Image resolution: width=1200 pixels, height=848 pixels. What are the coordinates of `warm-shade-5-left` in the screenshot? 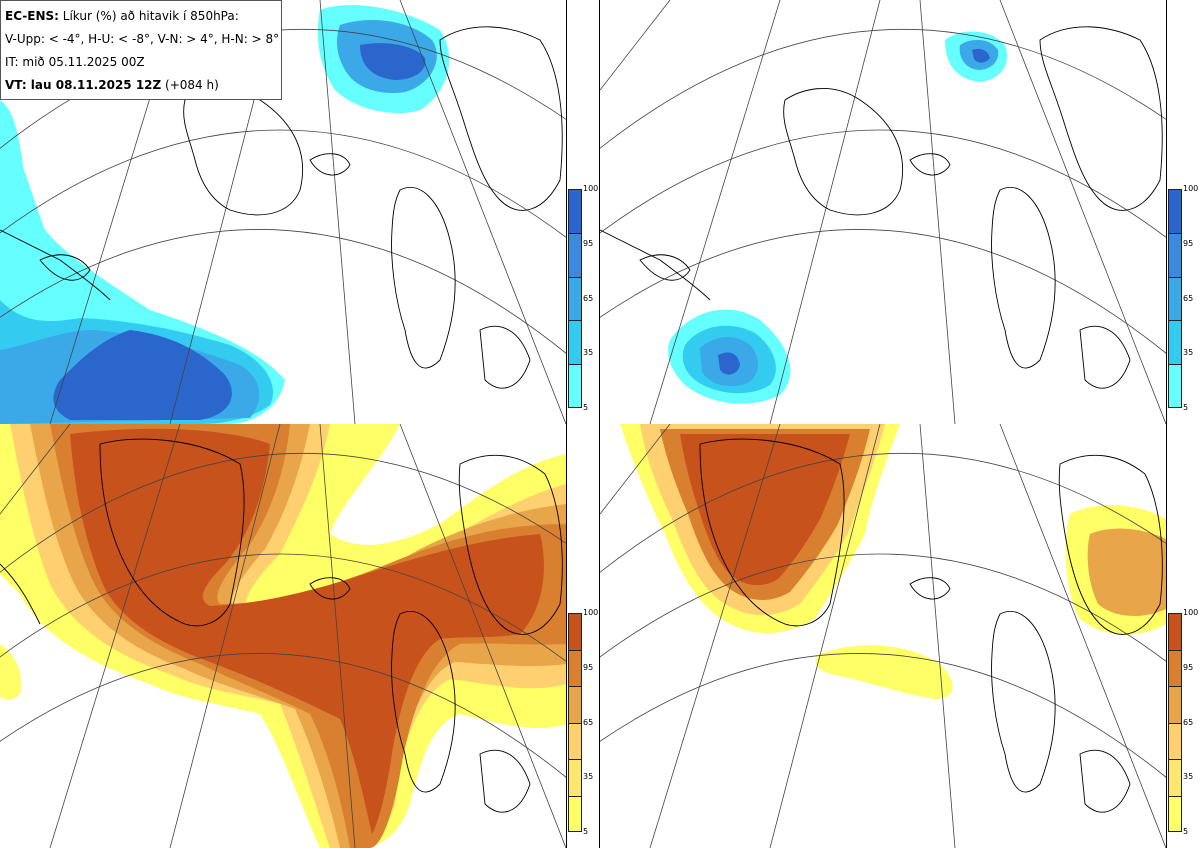 It's located at (11, 672).